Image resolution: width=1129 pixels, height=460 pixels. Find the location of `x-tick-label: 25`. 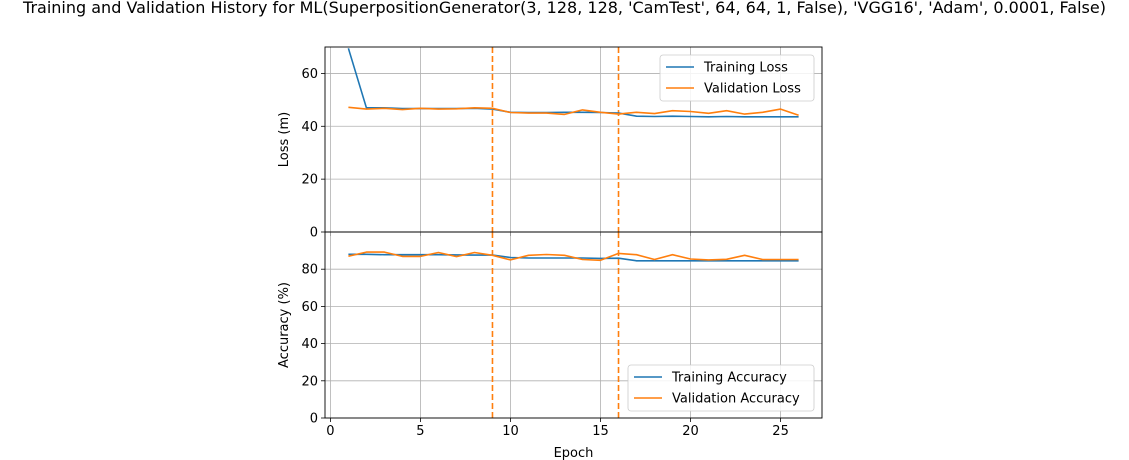

x-tick-label: 25 is located at coordinates (780, 431).